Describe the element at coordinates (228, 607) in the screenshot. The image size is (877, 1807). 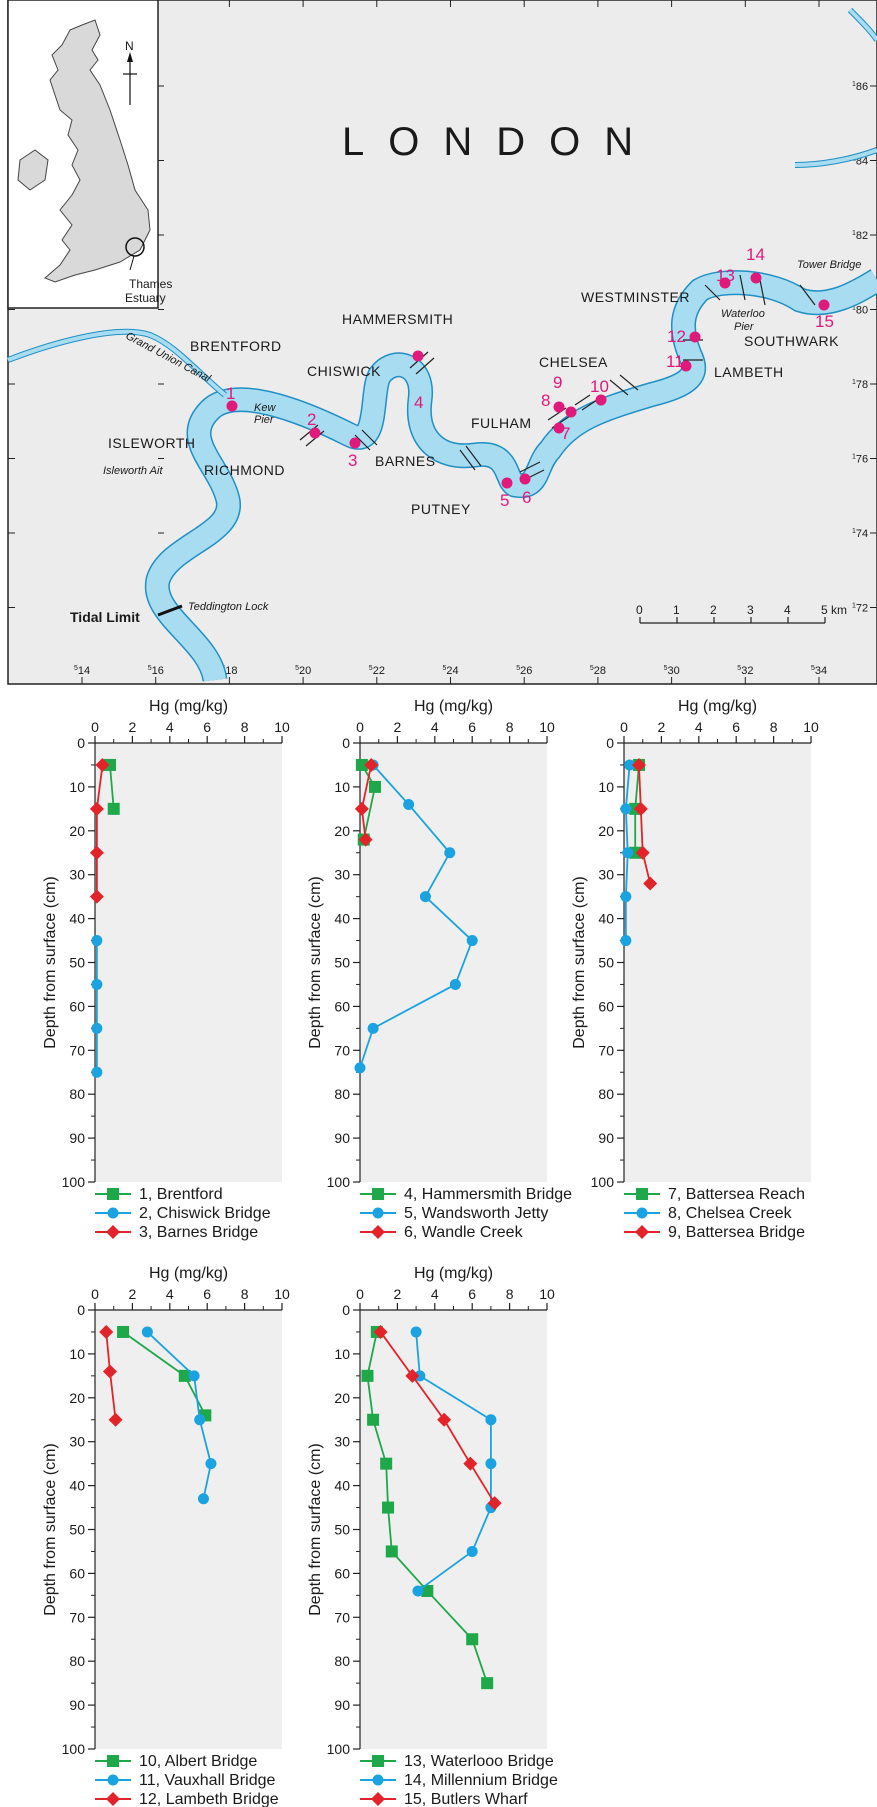
I see `map-label-teddington-lock: Teddington Lock` at that location.